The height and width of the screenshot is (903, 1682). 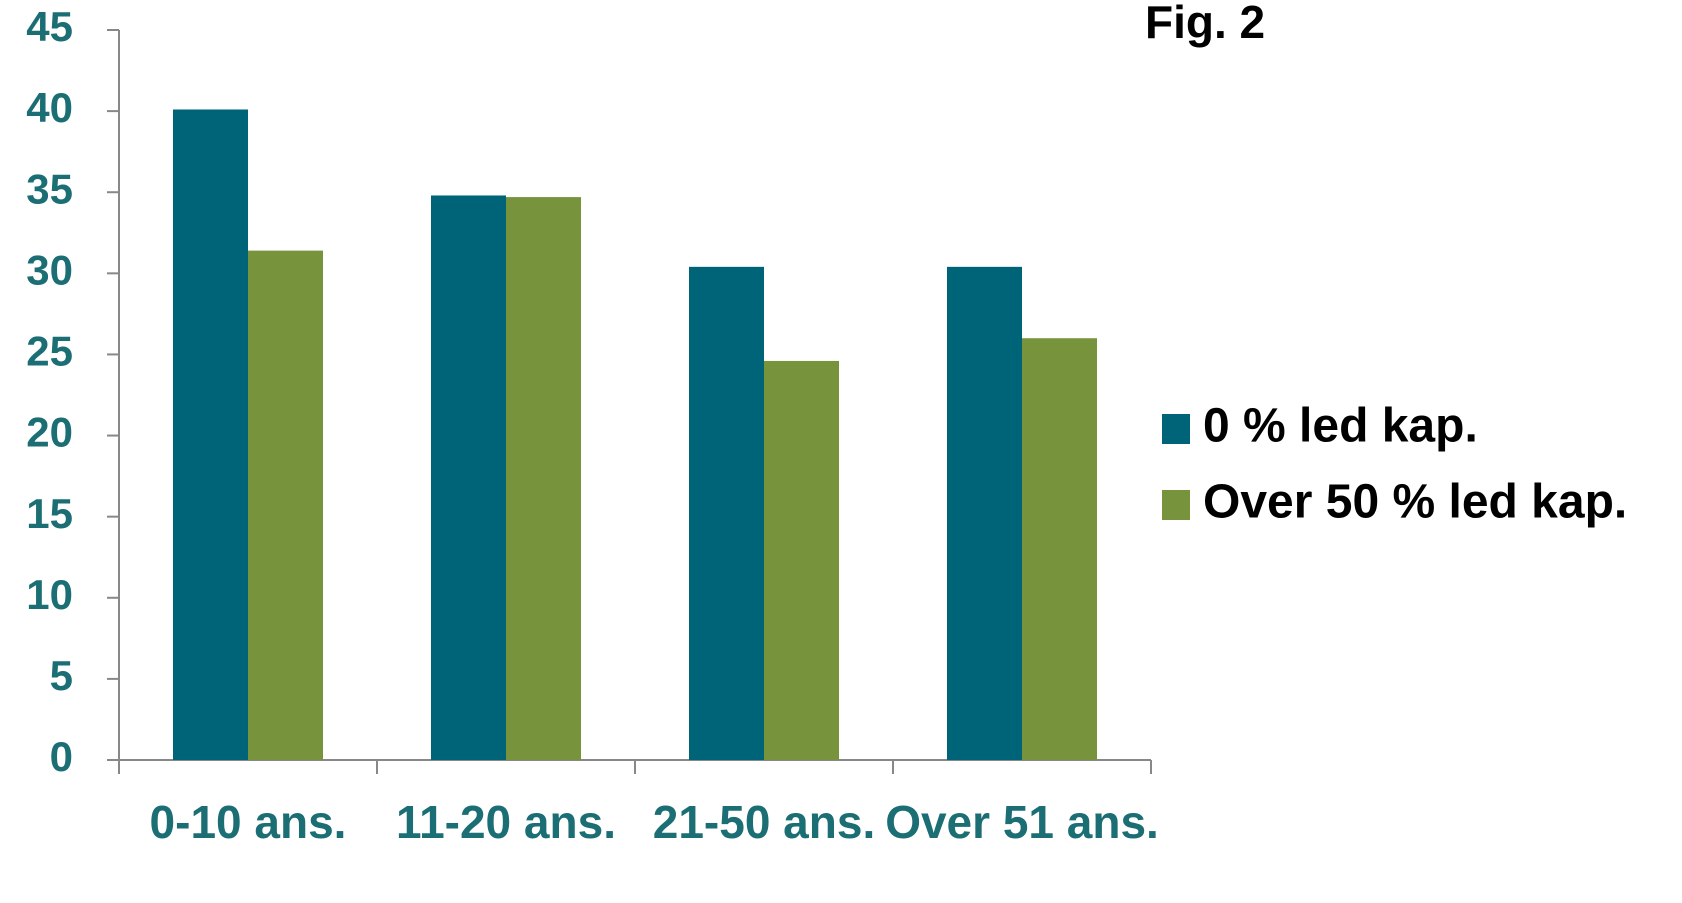 What do you see at coordinates (61, 756) in the screenshot?
I see `y-tick-label: 0` at bounding box center [61, 756].